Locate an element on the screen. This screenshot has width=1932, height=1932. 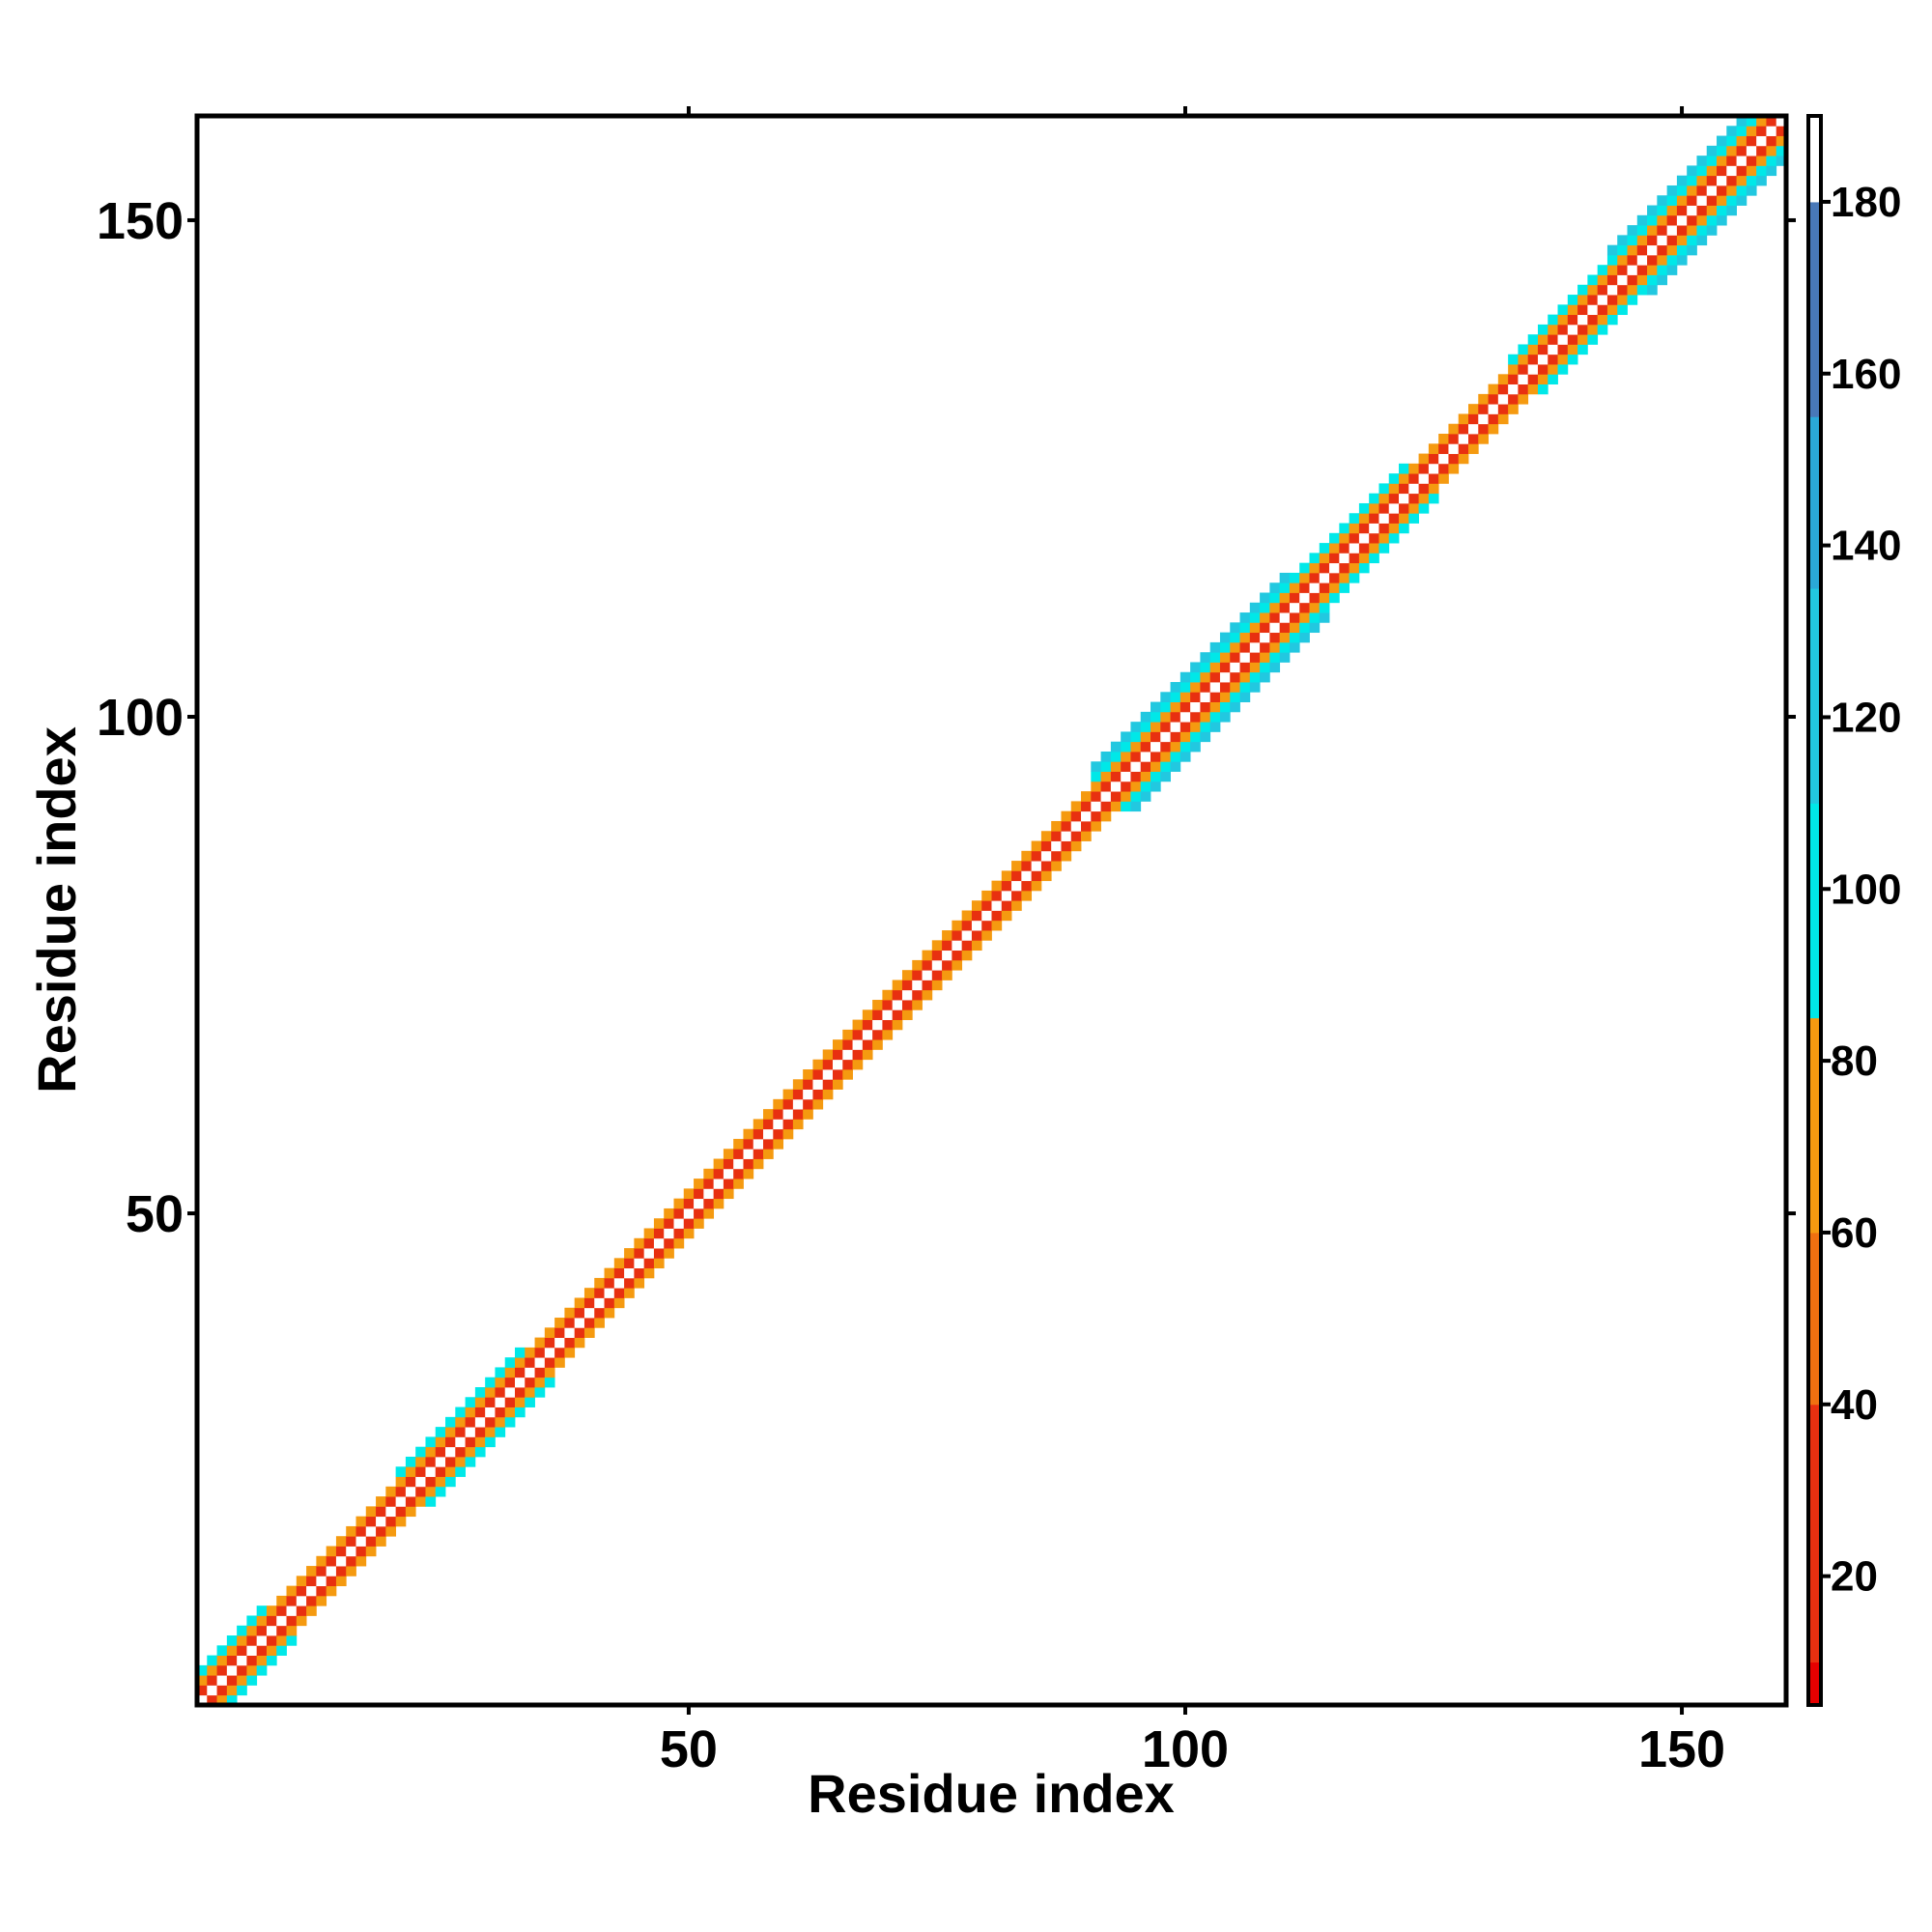
y-axis-label: Residue index is located at coordinates (56, 910).